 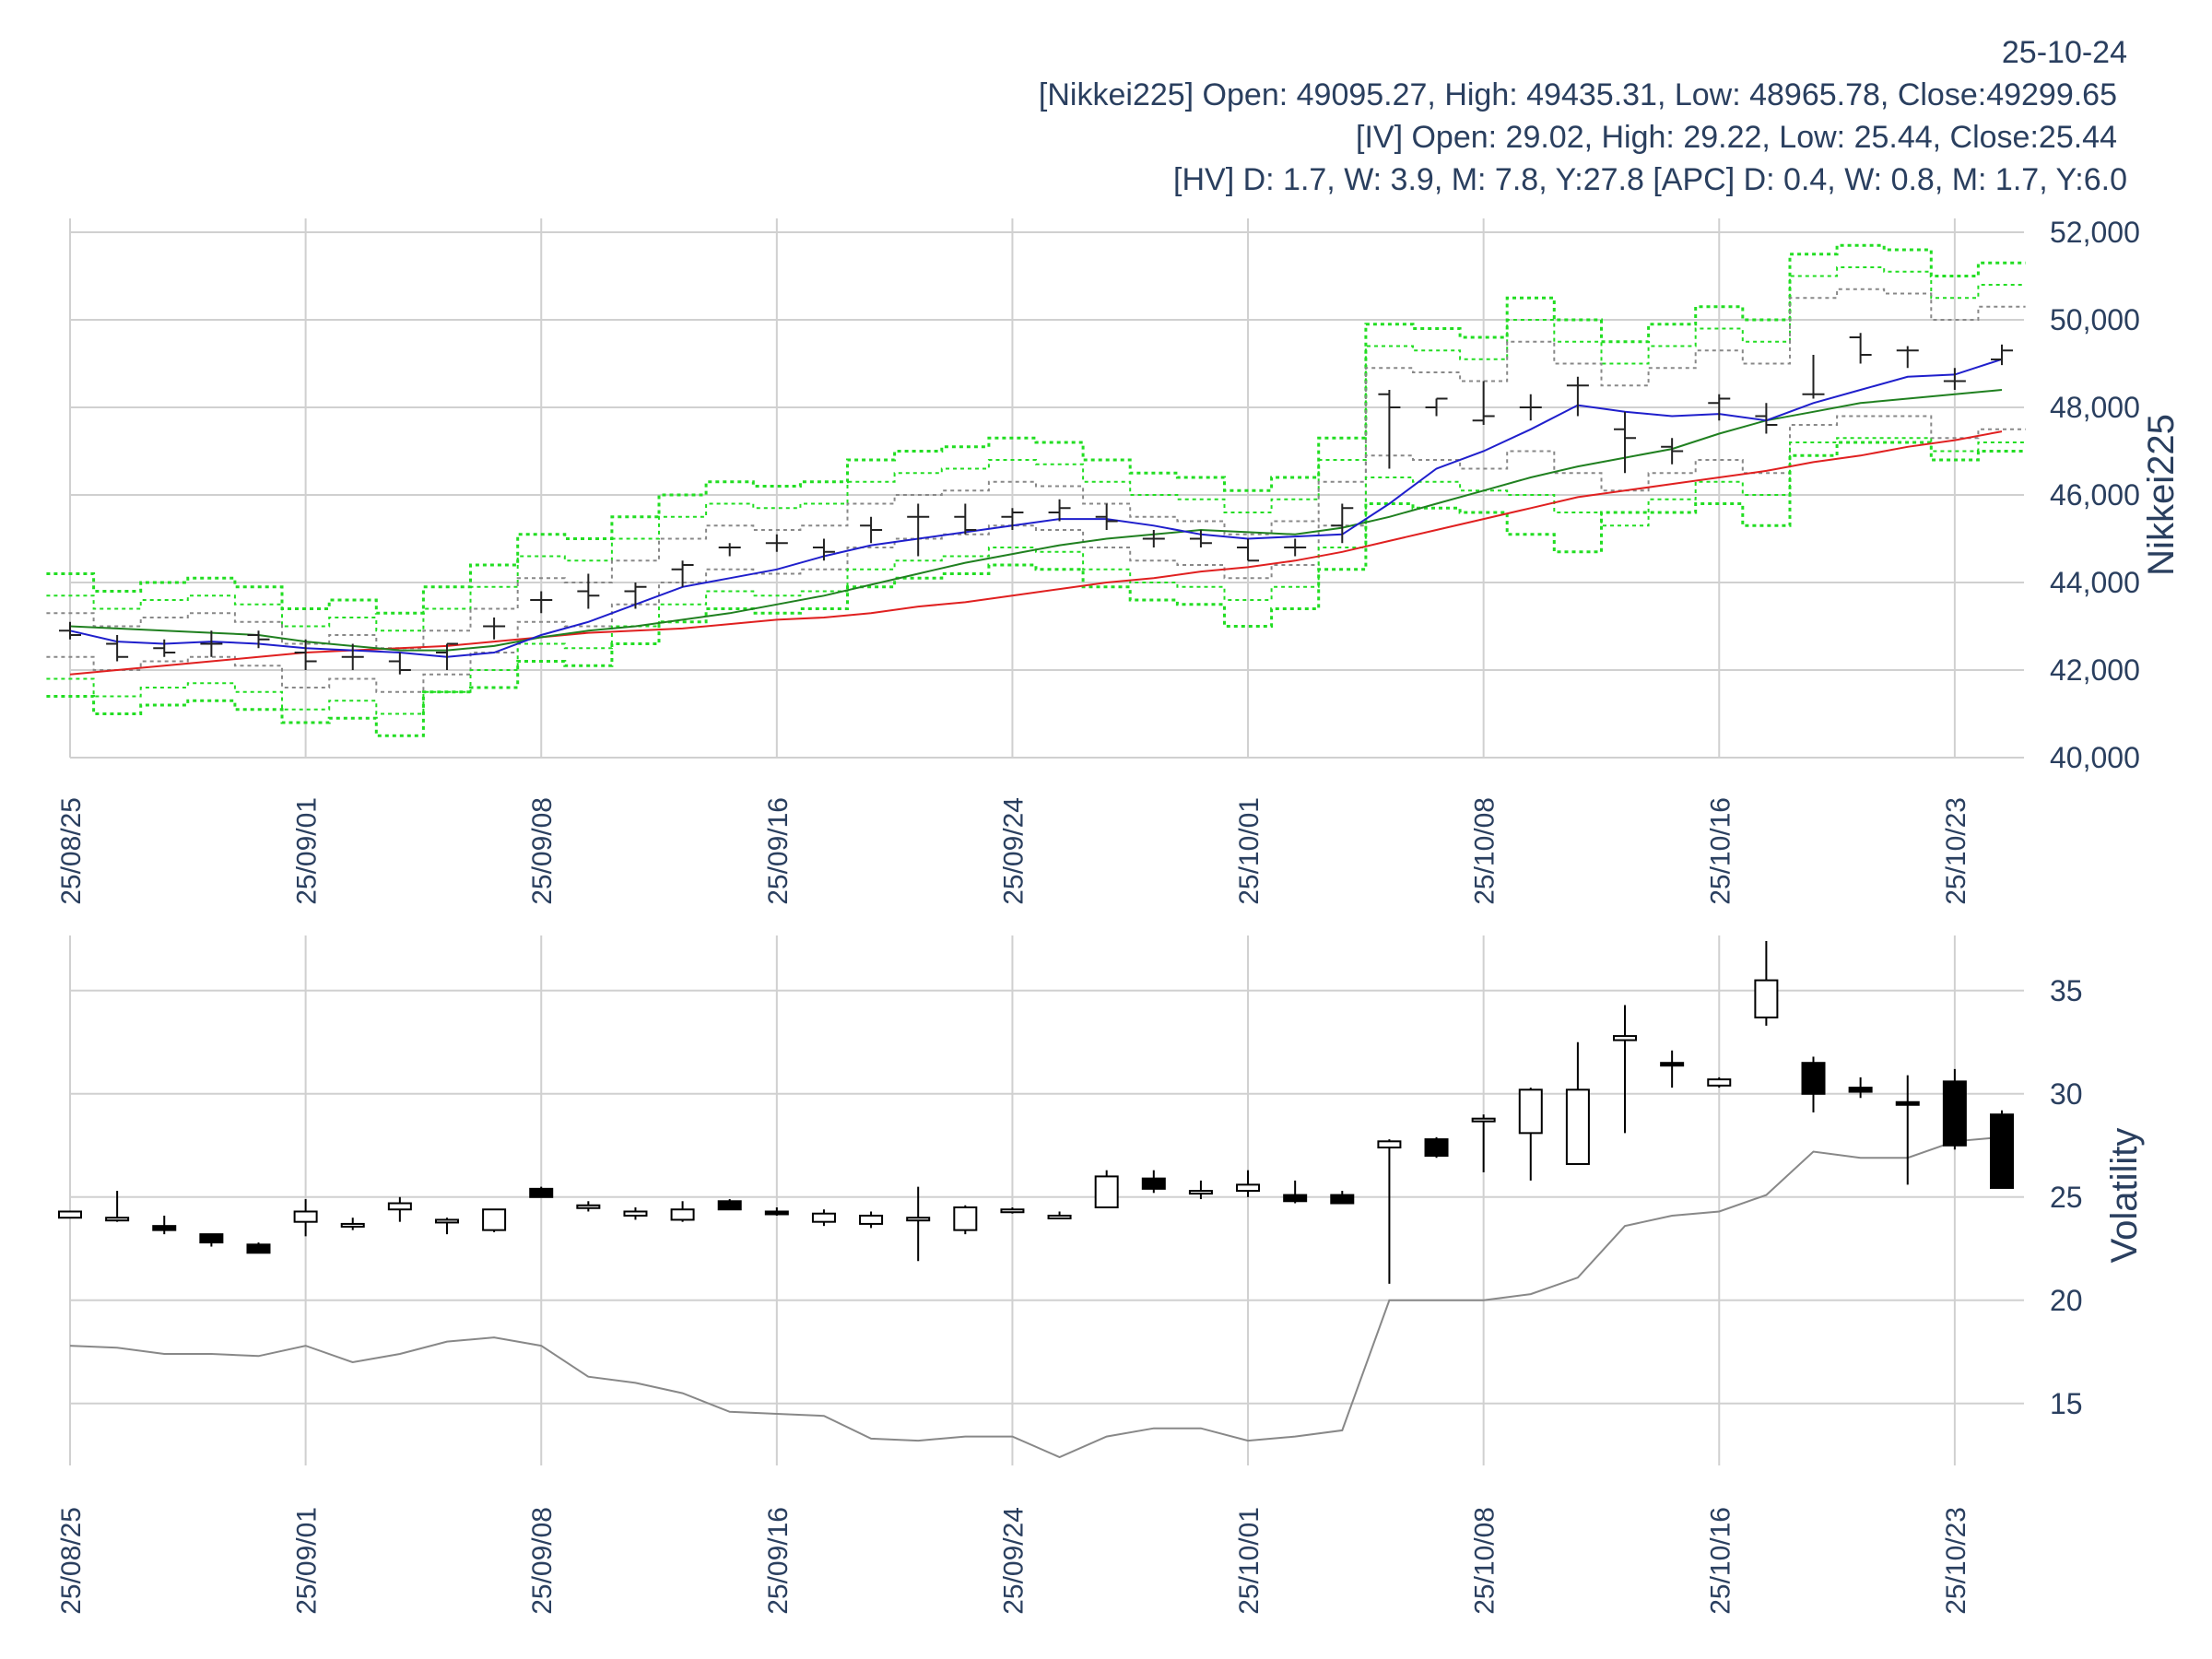 I want to click on y-tick-label: 15, so click(x=2066, y=1403).